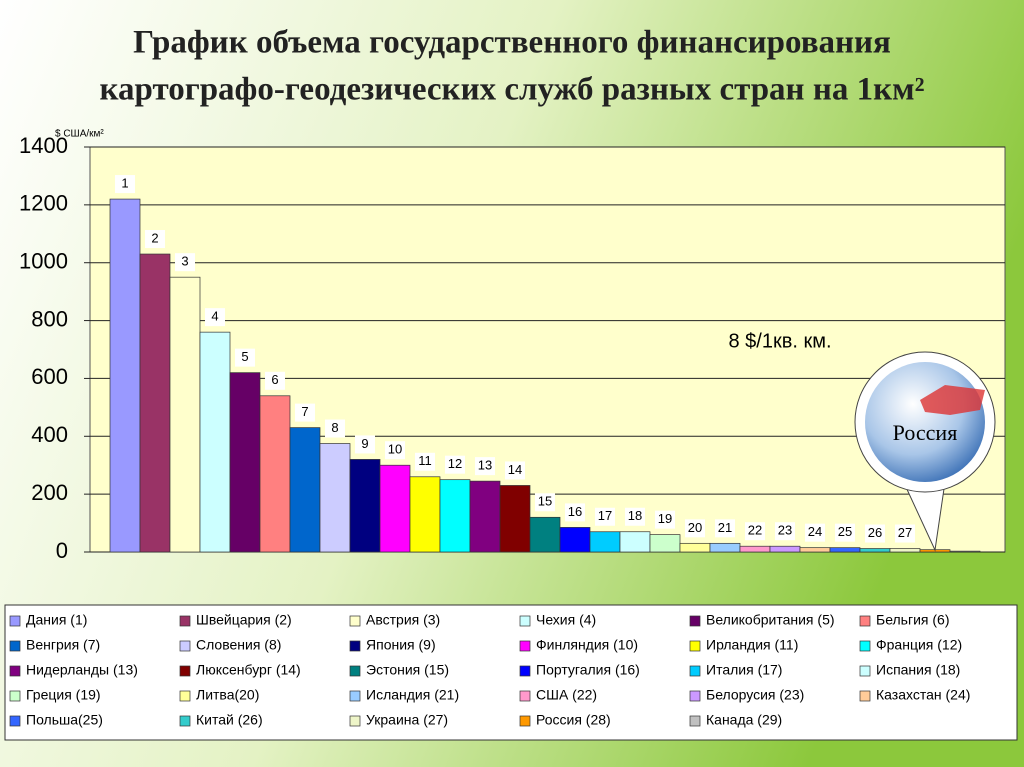  I want to click on data-label: 19, so click(665, 518).